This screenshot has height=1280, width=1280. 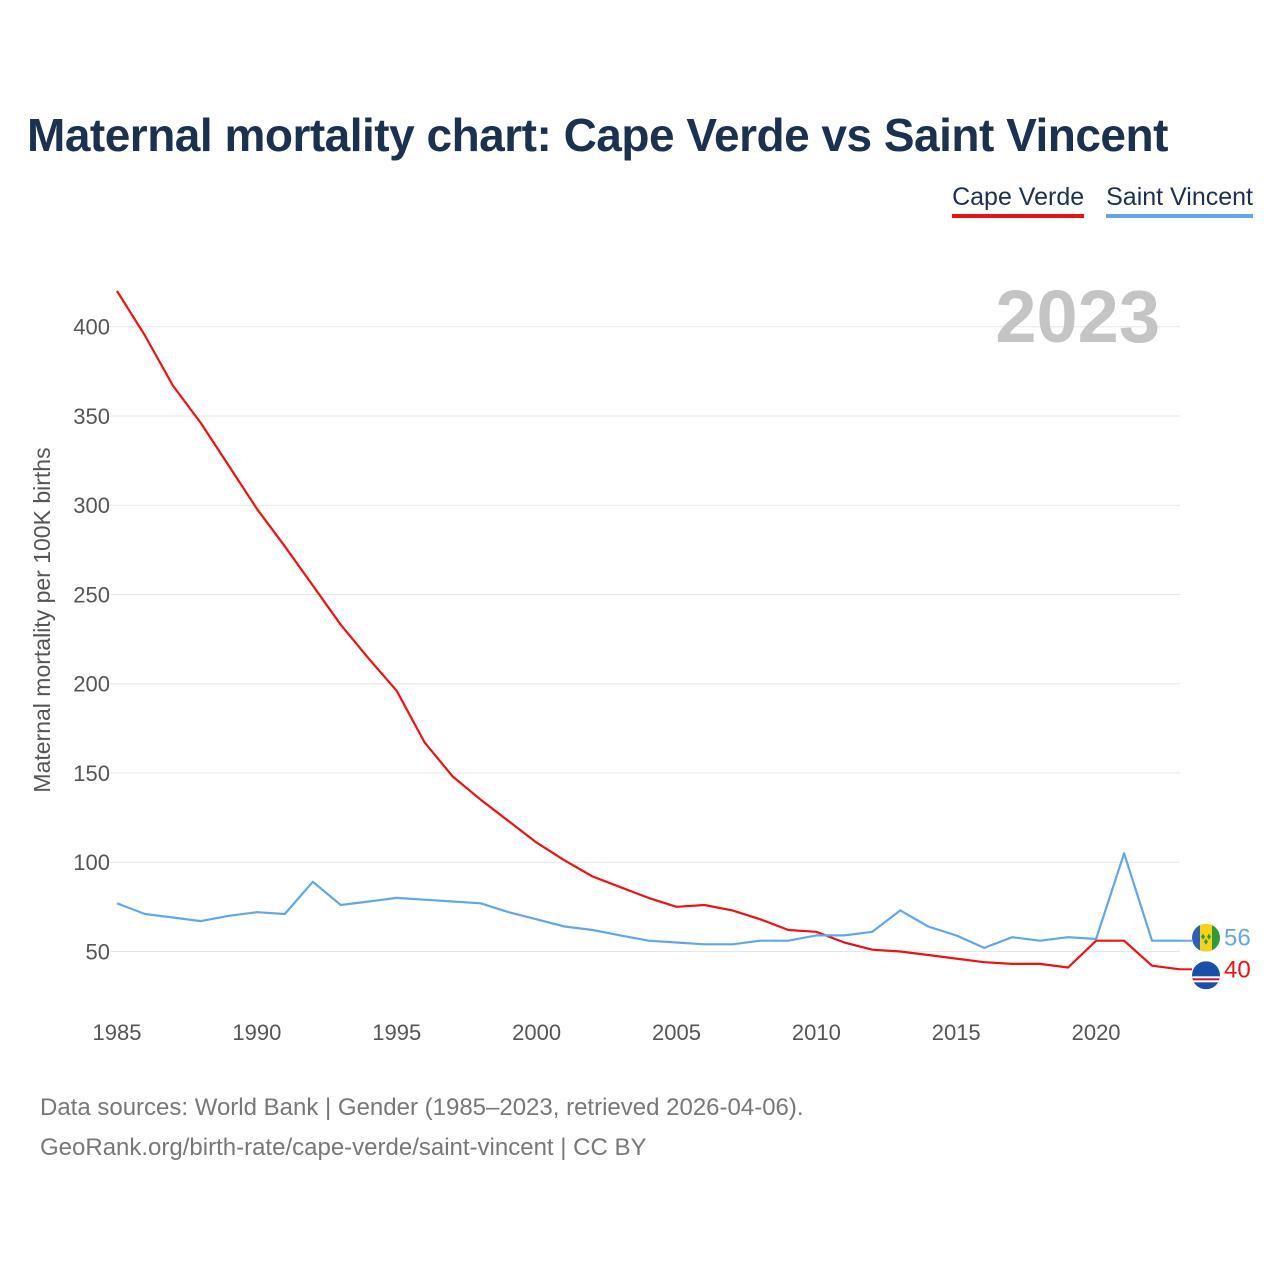 What do you see at coordinates (91, 594) in the screenshot?
I see `y-tick-label: 250` at bounding box center [91, 594].